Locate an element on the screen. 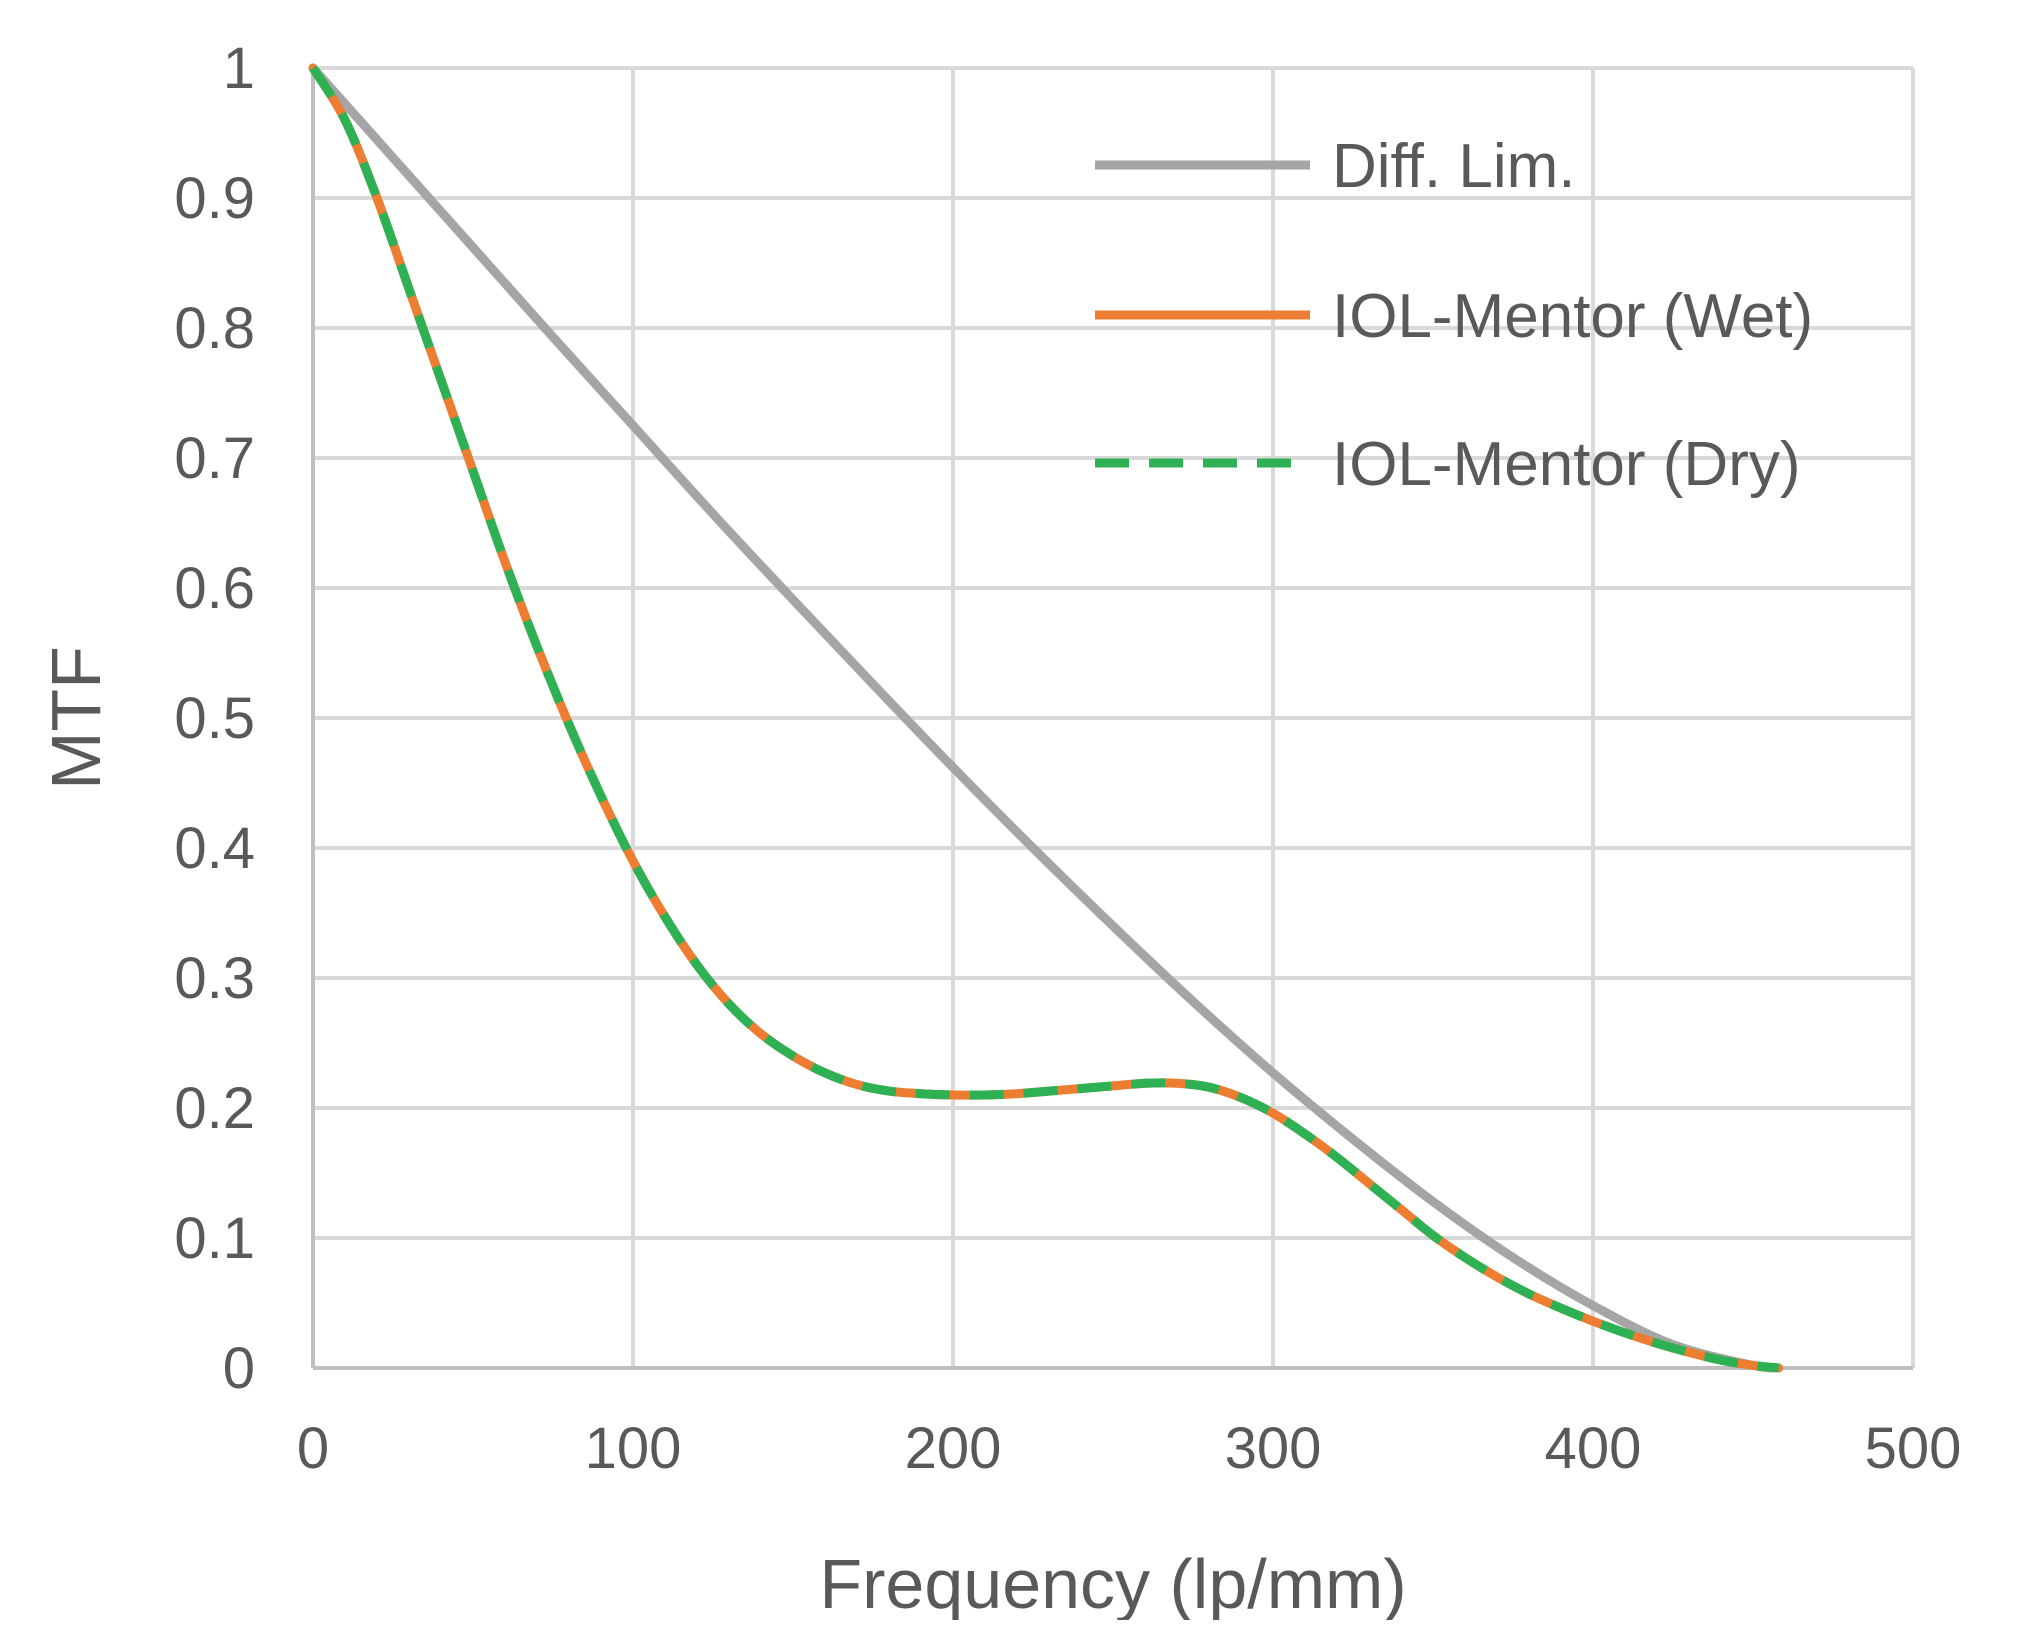 This screenshot has height=1625, width=2021. y-tick-label: 0 is located at coordinates (239, 1368).